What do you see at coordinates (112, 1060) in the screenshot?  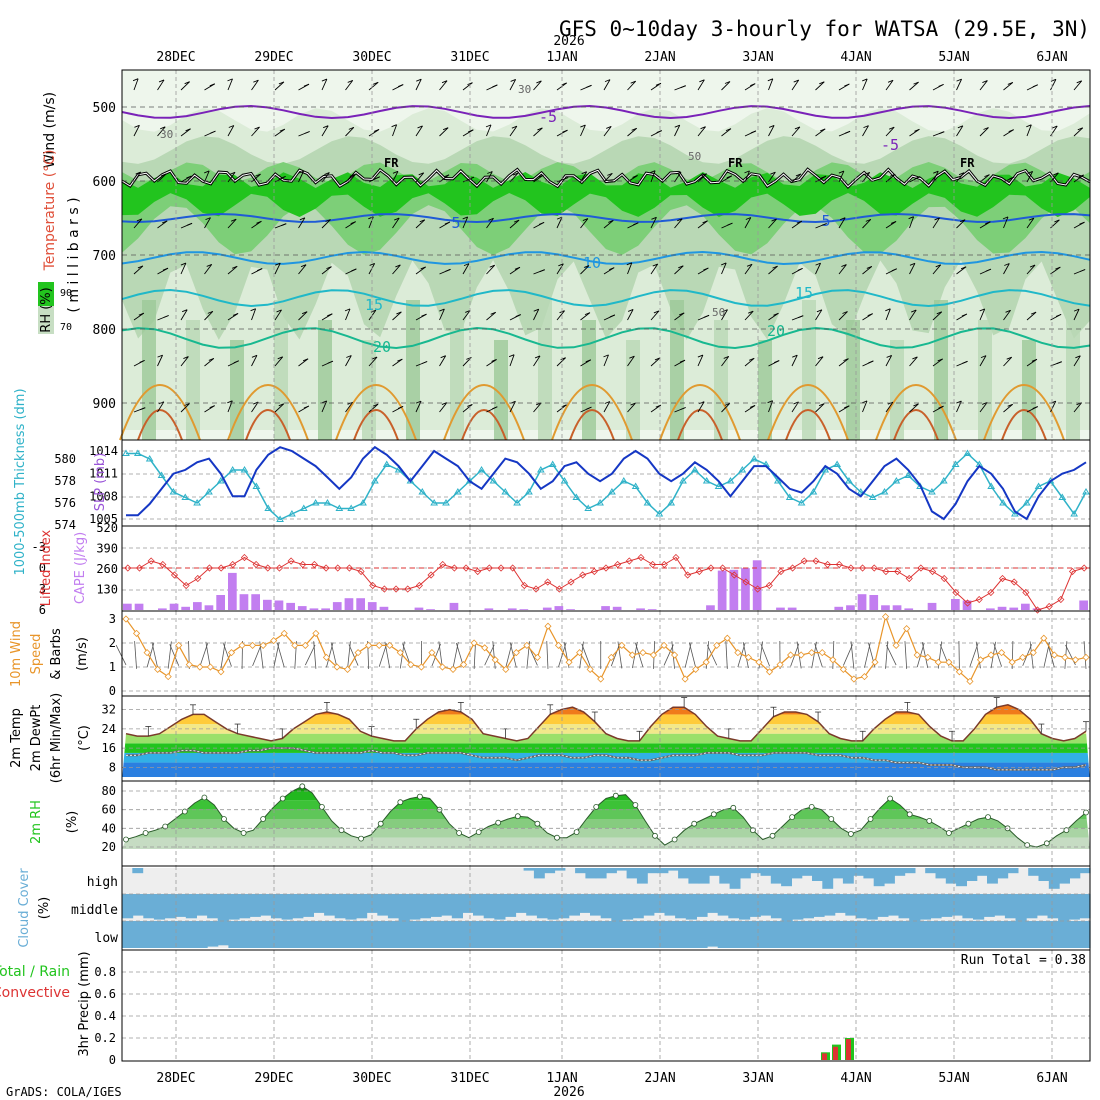 I see `precip-tick: 0` at bounding box center [112, 1060].